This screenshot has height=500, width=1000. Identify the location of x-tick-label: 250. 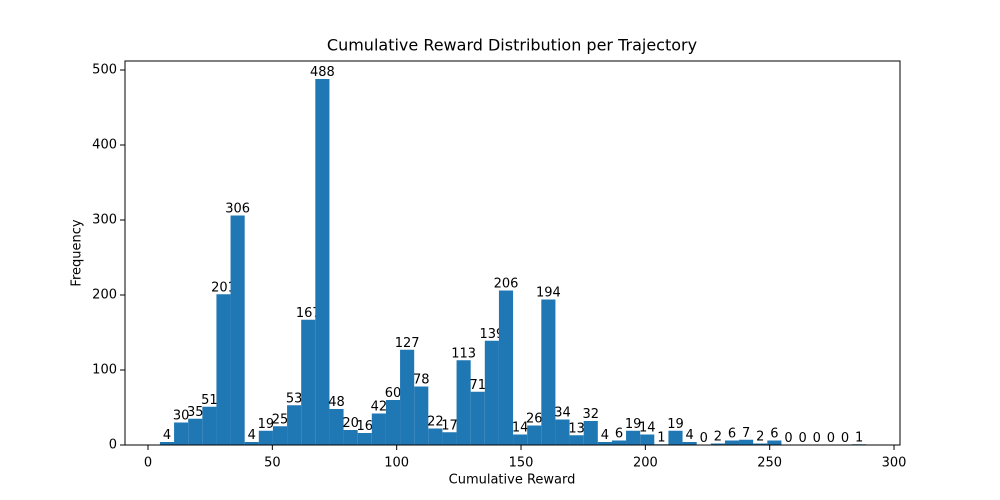
(769, 463).